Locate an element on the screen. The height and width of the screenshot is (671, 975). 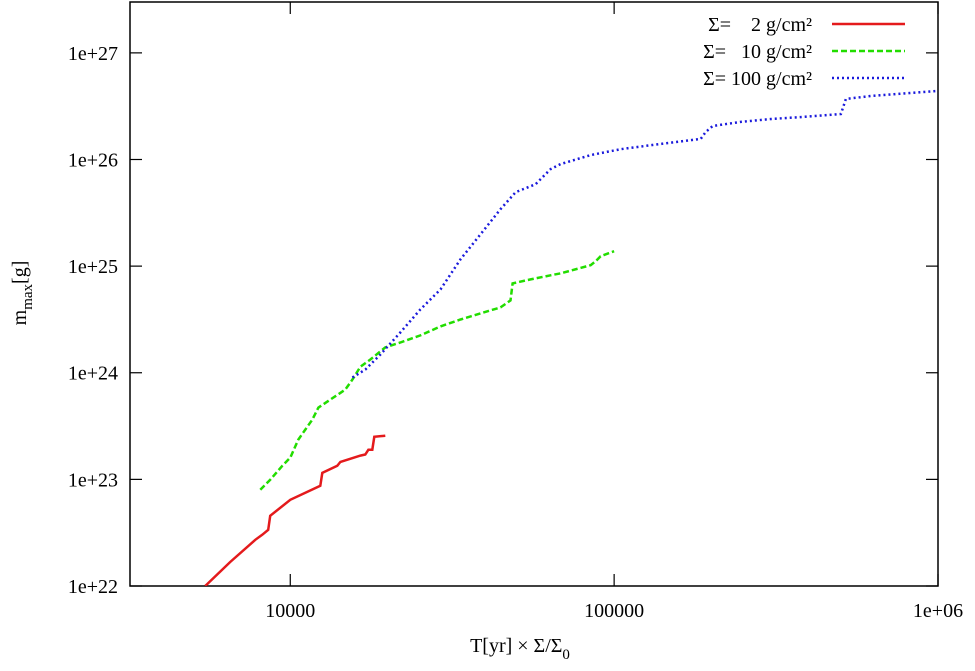
y-tick-label: 1e+25 is located at coordinates (93, 267).